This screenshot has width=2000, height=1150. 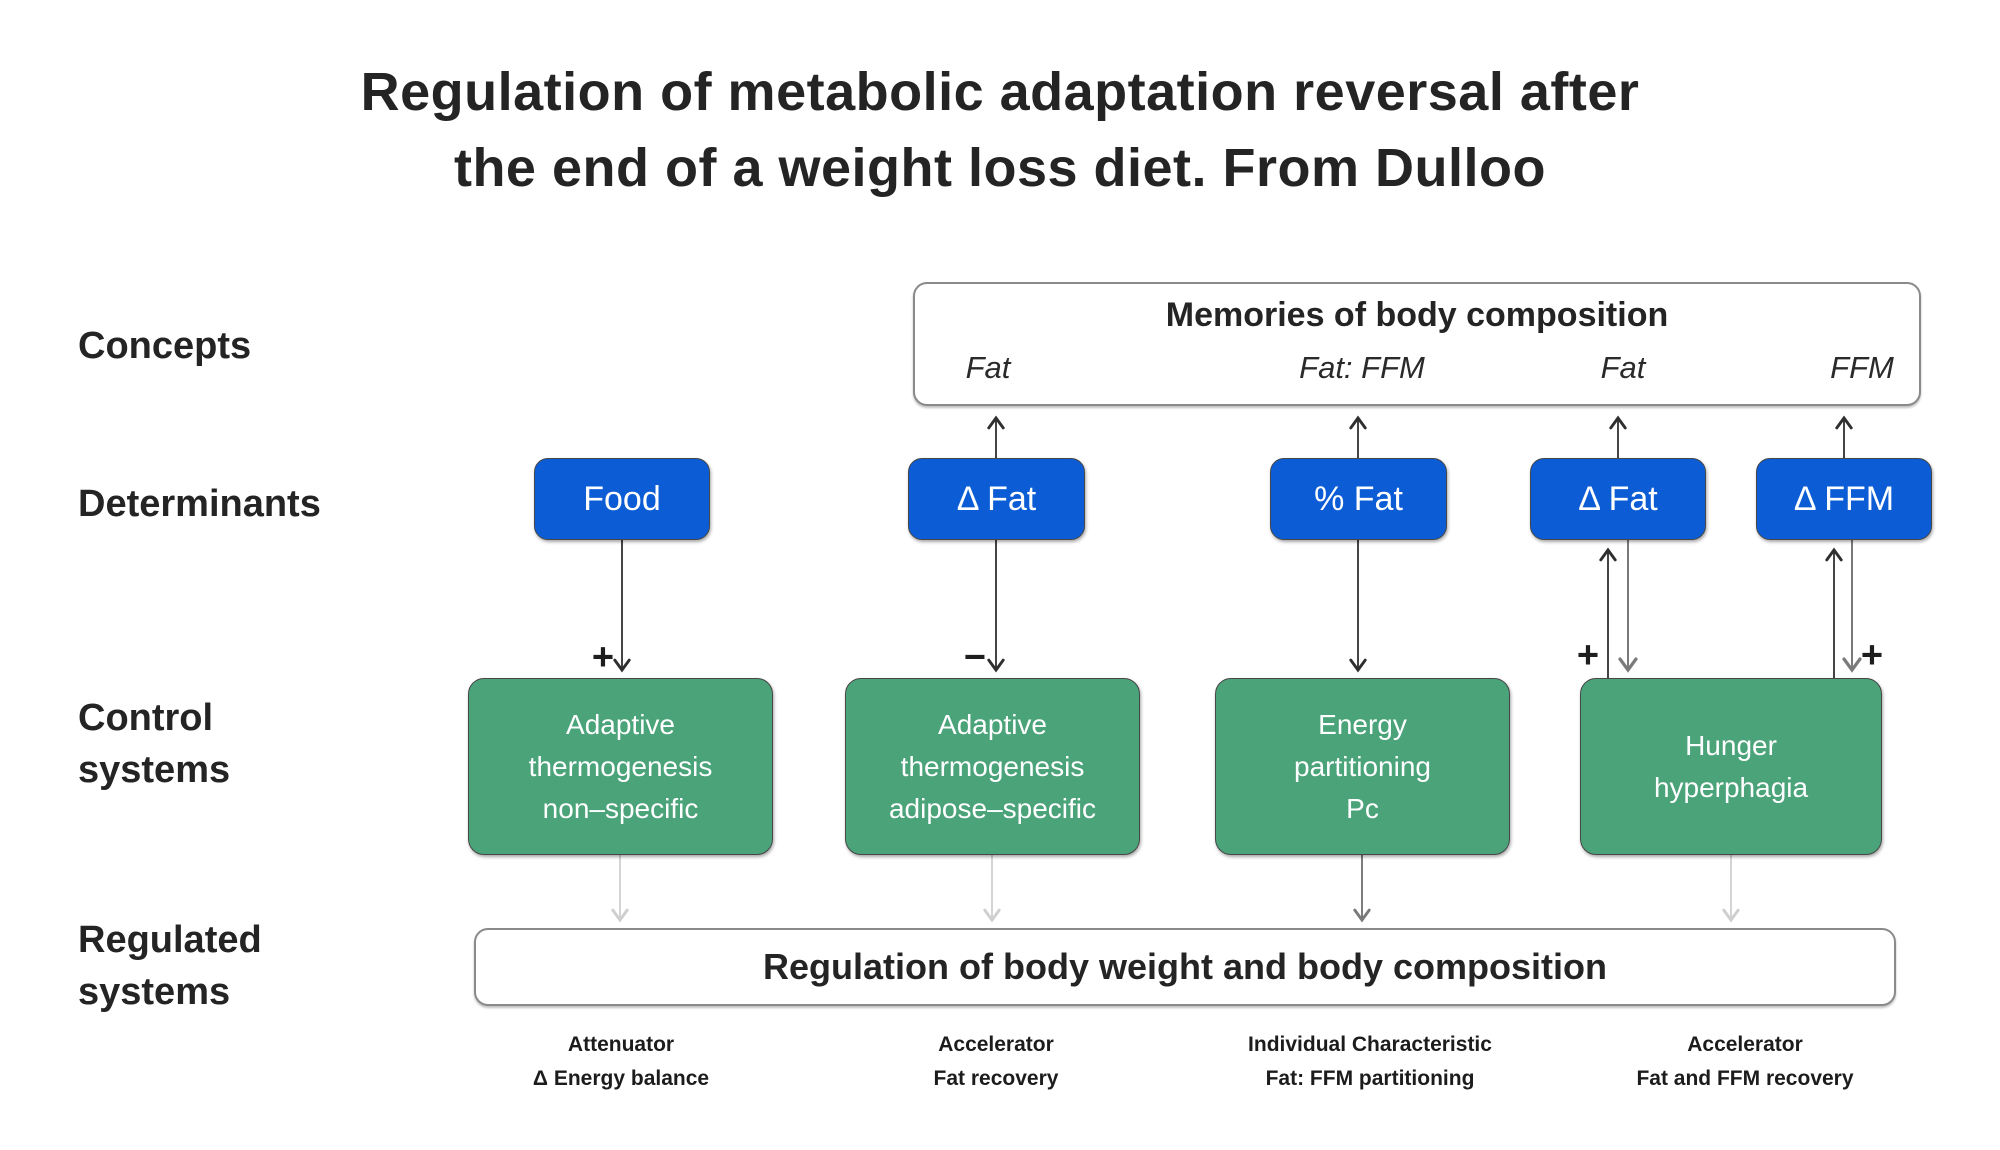 What do you see at coordinates (154, 992) in the screenshot?
I see `row-label-regulated-line2: systems` at bounding box center [154, 992].